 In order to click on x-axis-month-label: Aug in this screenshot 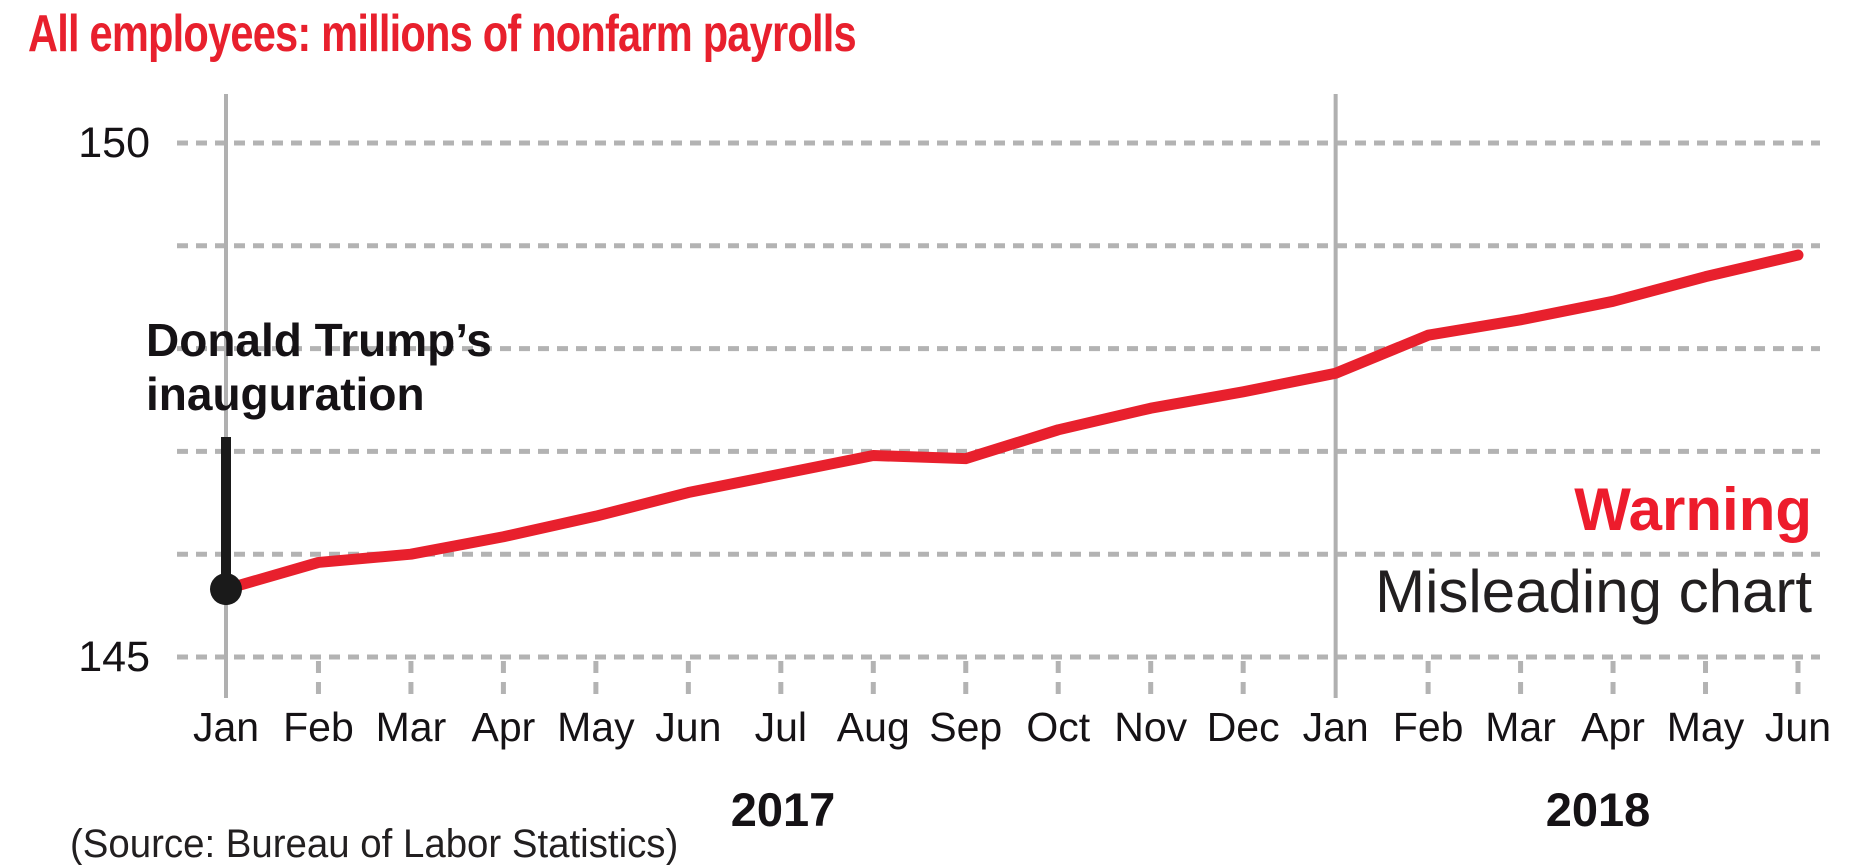, I will do `click(873, 727)`.